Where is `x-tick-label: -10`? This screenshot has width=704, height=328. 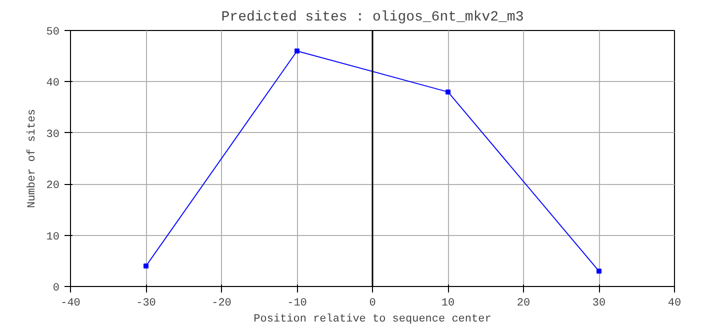
x-tick-label: -10 is located at coordinates (297, 304).